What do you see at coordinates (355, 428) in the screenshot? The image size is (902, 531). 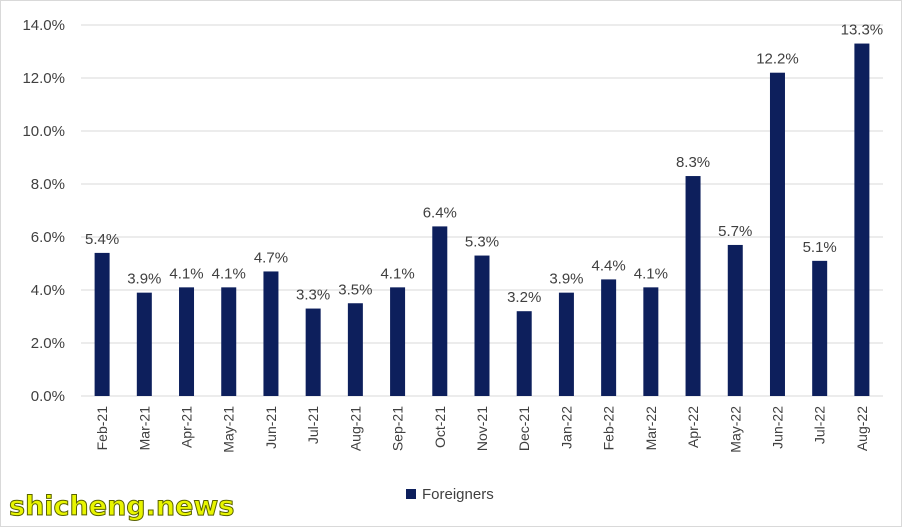 I see `x-tick-label: Aug-21` at bounding box center [355, 428].